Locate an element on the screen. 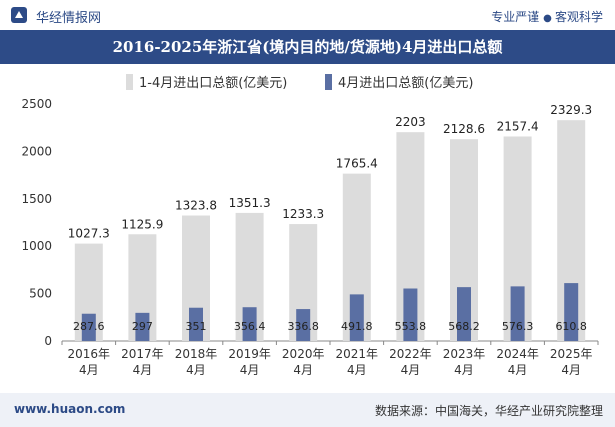 The image size is (615, 427). data-source: 数据来源：中国海关，华经产业研究院整理 is located at coordinates (488, 411).